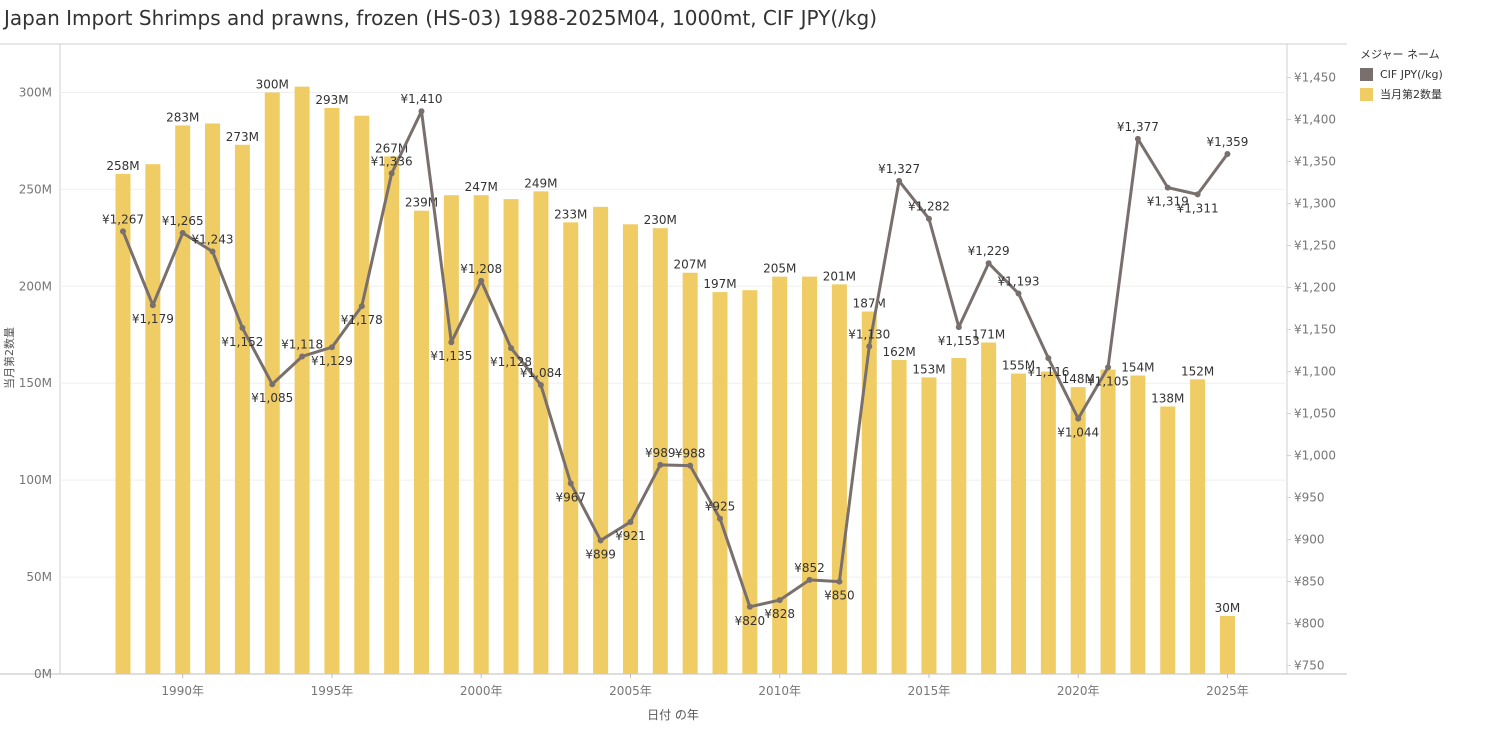  Describe the element at coordinates (839, 596) in the screenshot. I see `price-label: ¥850` at that location.